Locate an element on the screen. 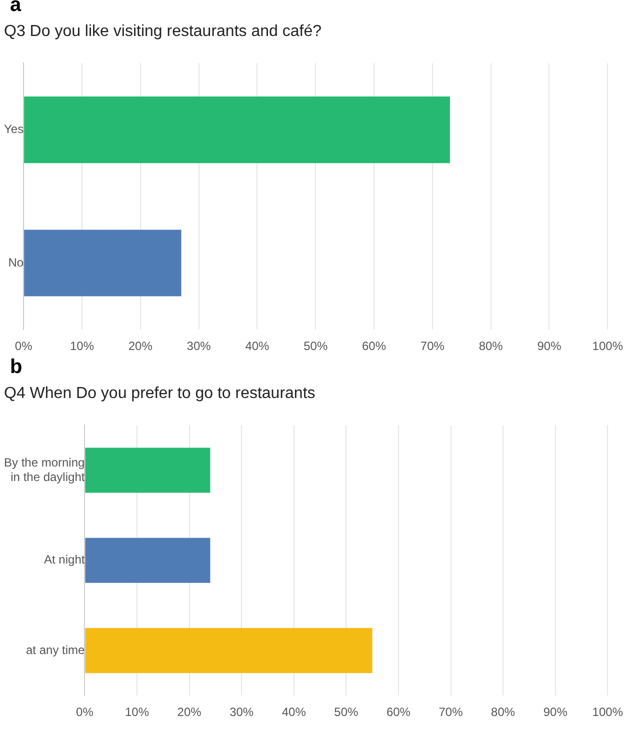 The image size is (637, 732). chart-title: Q3 Do you like visiting restaurants and café? is located at coordinates (163, 31).